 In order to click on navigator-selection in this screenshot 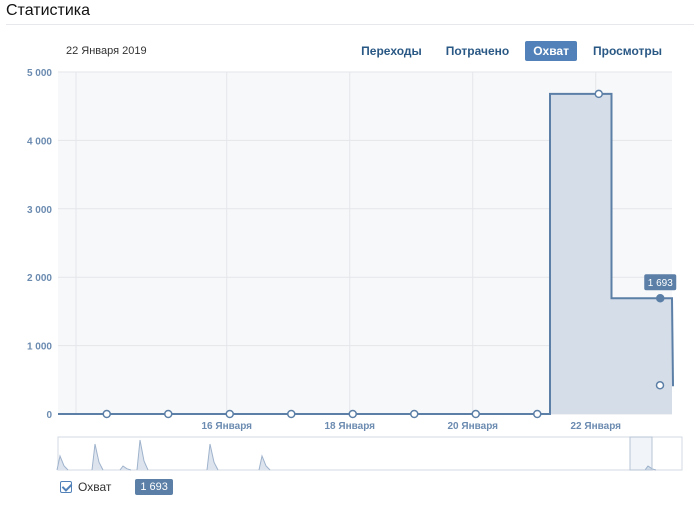, I will do `click(641, 453)`.